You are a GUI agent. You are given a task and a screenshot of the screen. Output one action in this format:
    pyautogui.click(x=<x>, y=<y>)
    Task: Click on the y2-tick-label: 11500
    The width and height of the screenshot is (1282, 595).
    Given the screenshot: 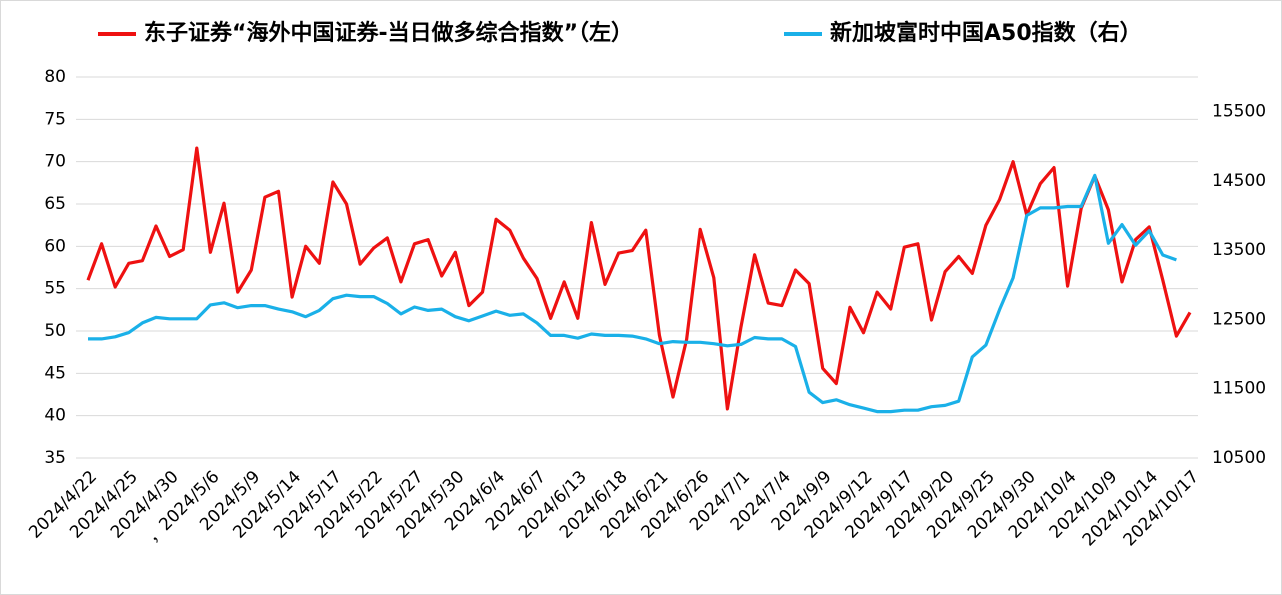 What is the action you would take?
    pyautogui.click(x=1239, y=389)
    